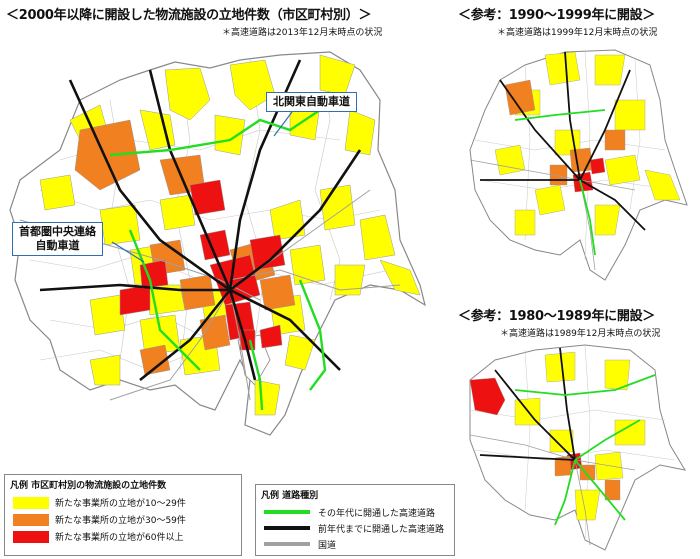 The height and width of the screenshot is (559, 700). I want to click on callout-ken-o-expressway: 首都圏中央連絡 自動車道, so click(57, 239).